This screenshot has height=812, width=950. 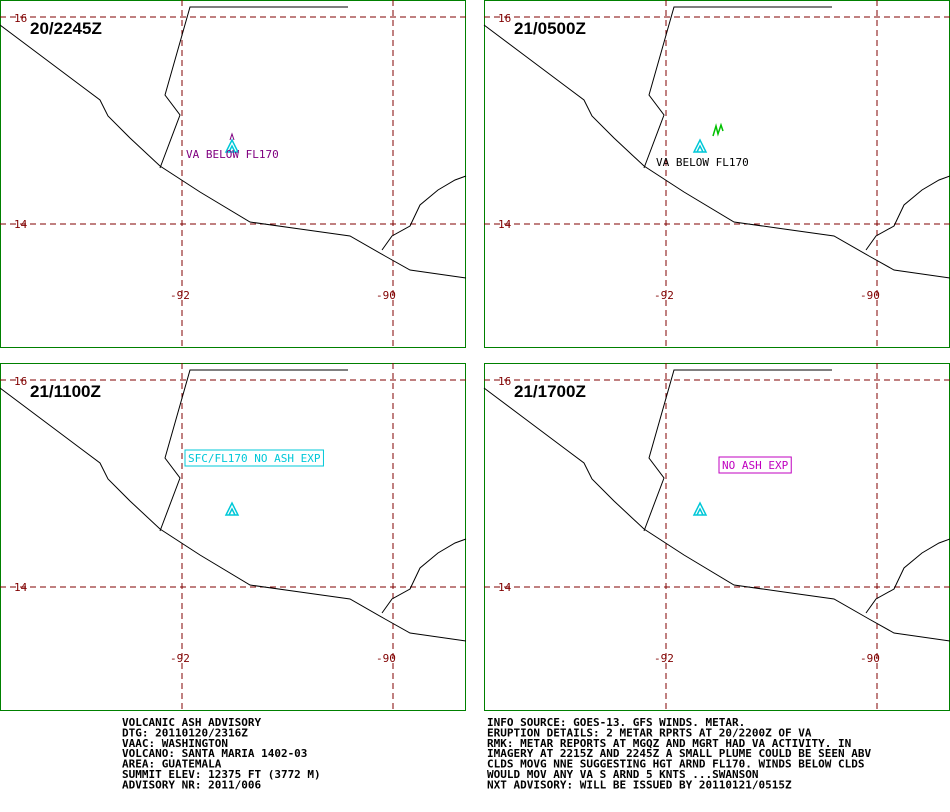 I want to click on advisory-line: SUMMIT ELEV: 12375 FT (3772 M), so click(x=221, y=774).